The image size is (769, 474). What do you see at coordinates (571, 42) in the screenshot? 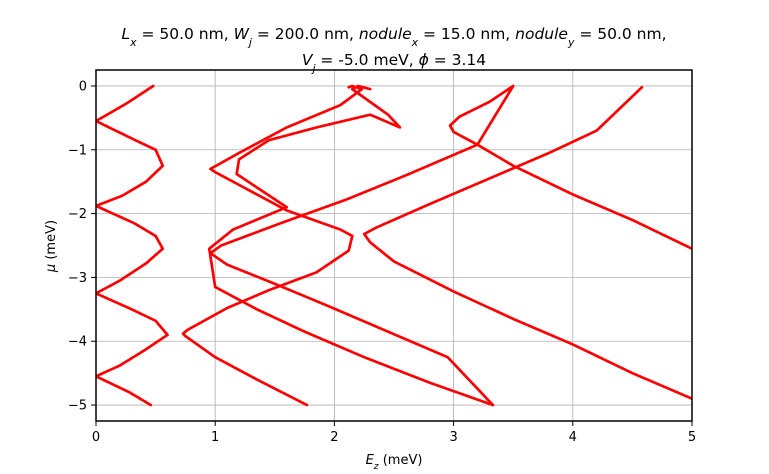
I see `text-part: y` at bounding box center [571, 42].